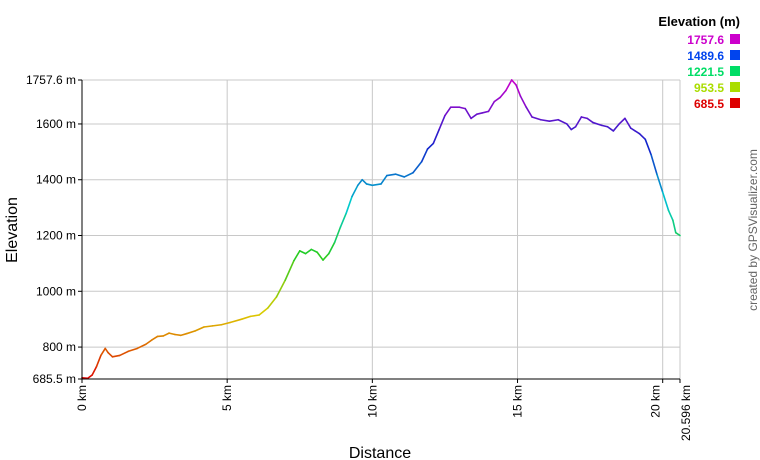 This screenshot has width=760, height=460. What do you see at coordinates (753, 230) in the screenshot?
I see `credit-text: created by GPSVisualizer.com` at bounding box center [753, 230].